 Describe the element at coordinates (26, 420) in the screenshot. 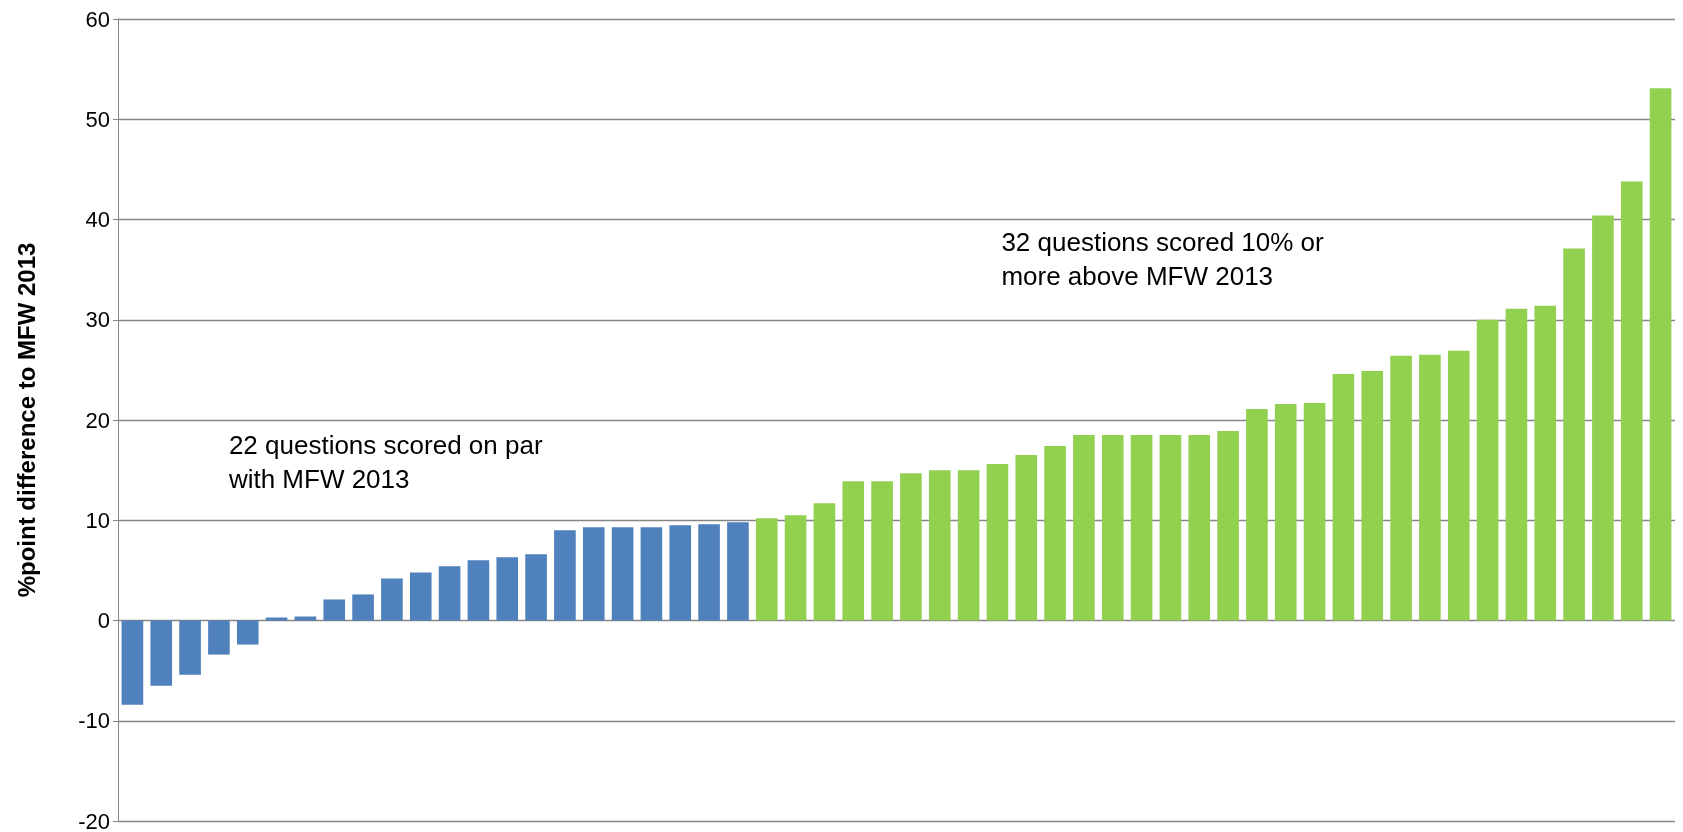

I see `y-axis-title: %point difference to MFW 2013` at that location.